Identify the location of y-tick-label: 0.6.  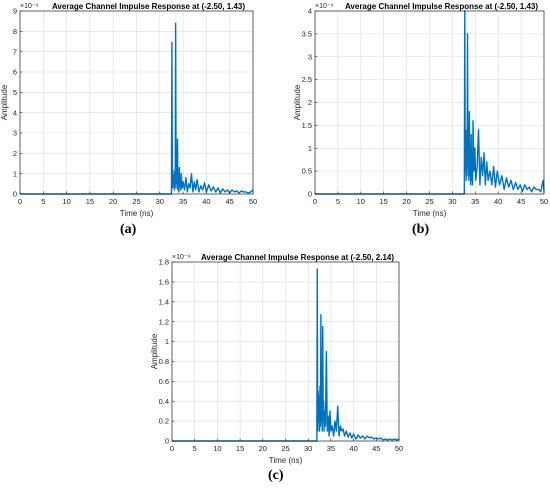
(164, 381).